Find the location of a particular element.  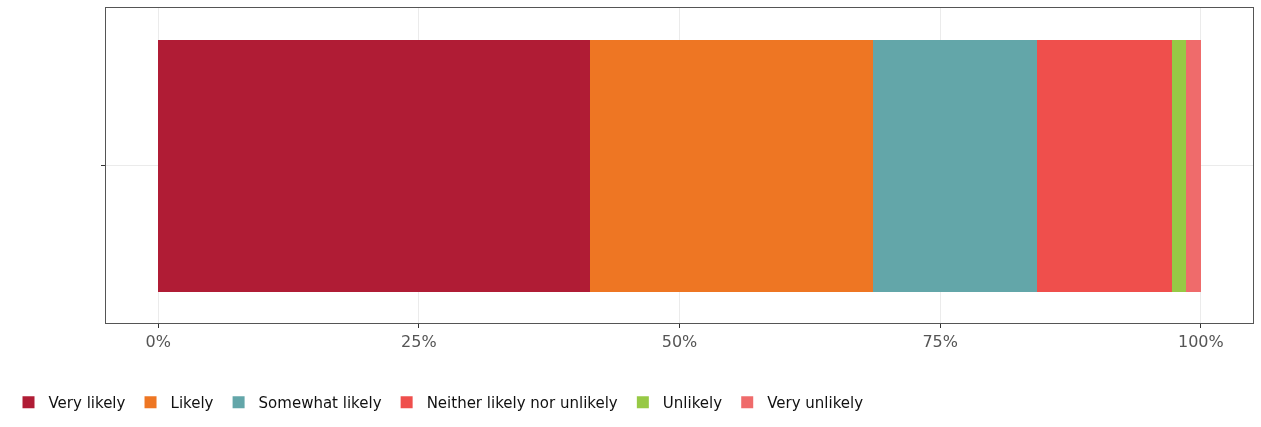

x-tick-label: 75% is located at coordinates (940, 342).